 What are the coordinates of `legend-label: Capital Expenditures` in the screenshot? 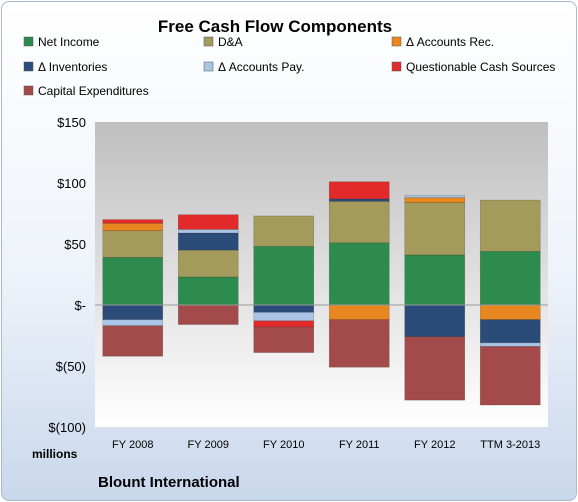 It's located at (93, 91).